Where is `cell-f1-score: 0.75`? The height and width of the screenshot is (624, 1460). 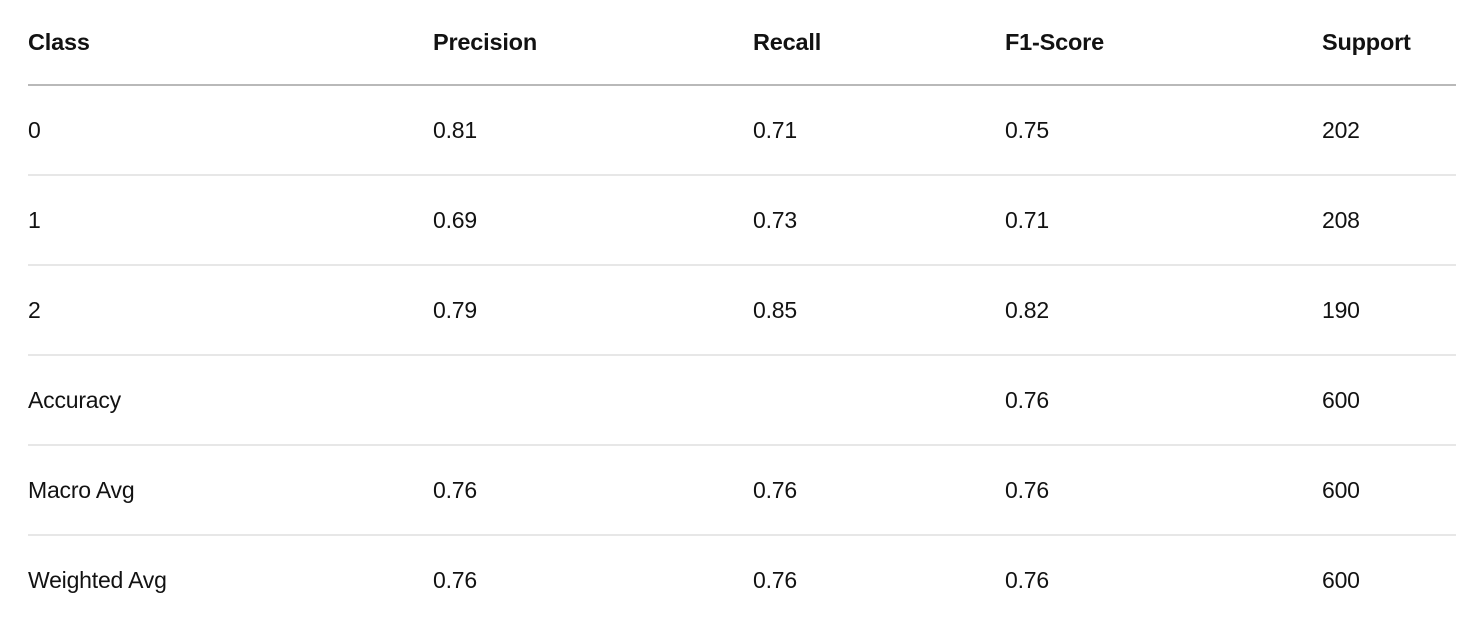
cell-f1-score: 0.75 is located at coordinates (1163, 130).